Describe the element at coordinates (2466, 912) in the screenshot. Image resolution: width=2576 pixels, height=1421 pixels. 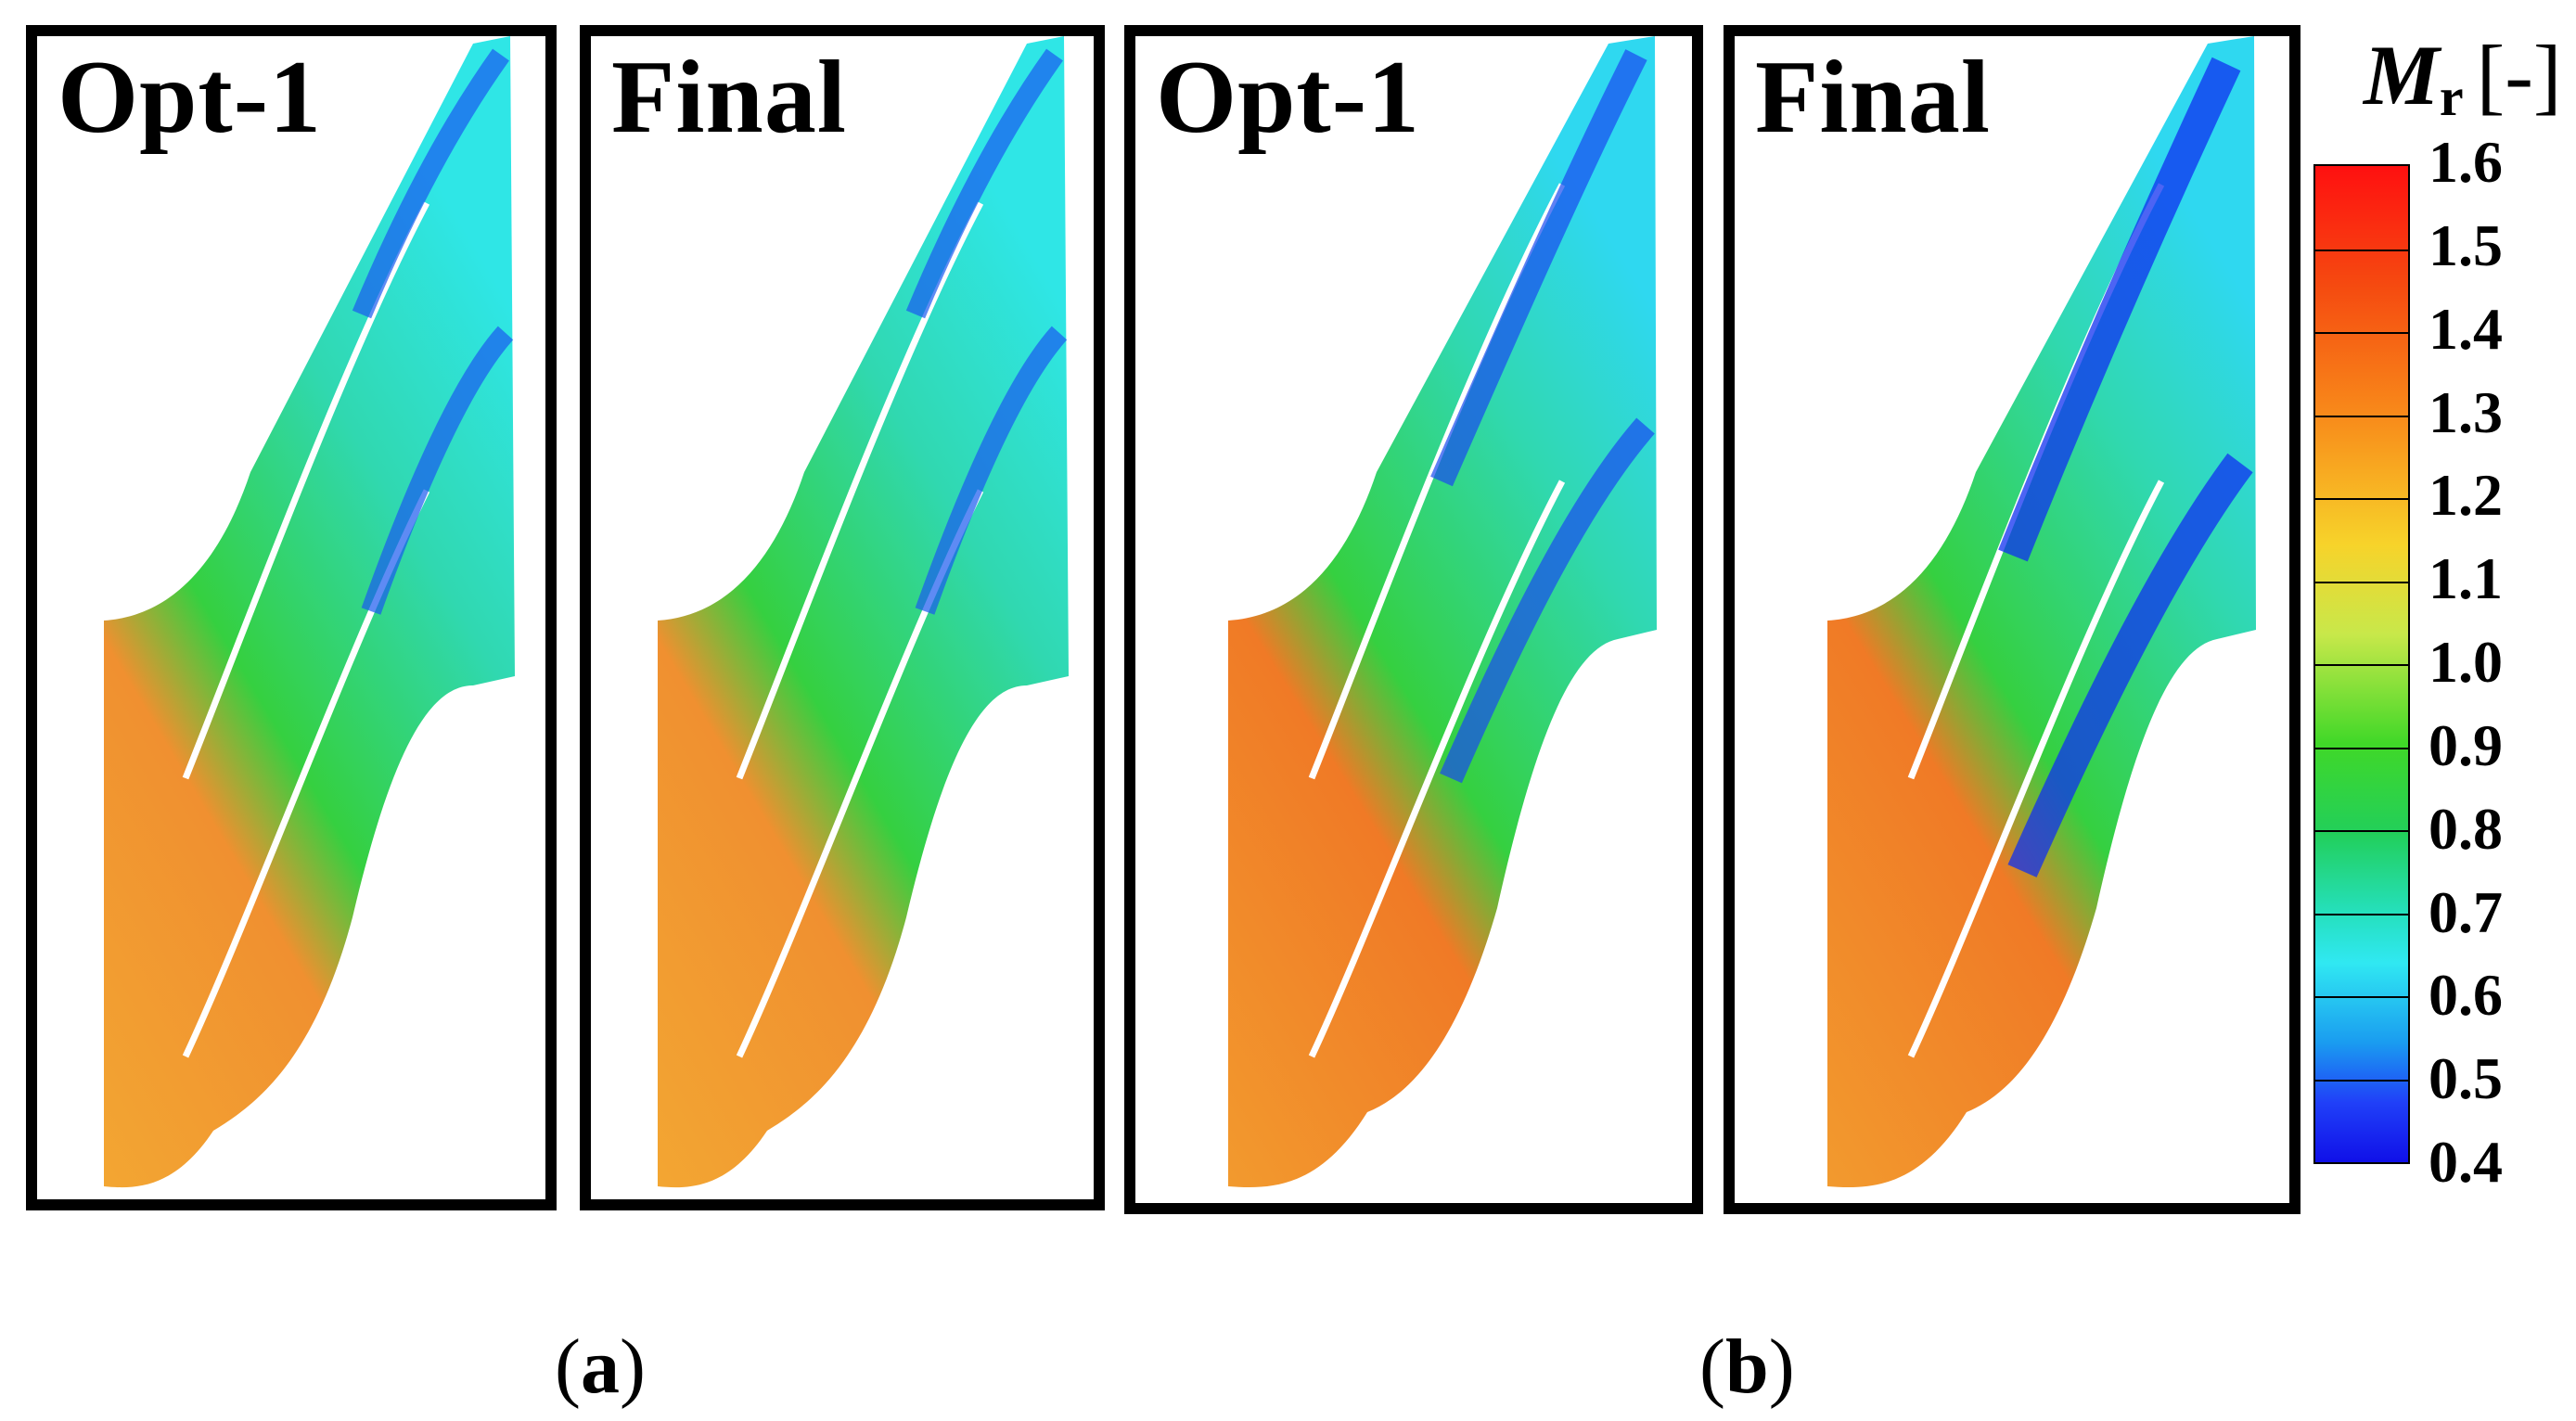
I see `colorbar-tick-label: 0.7` at that location.